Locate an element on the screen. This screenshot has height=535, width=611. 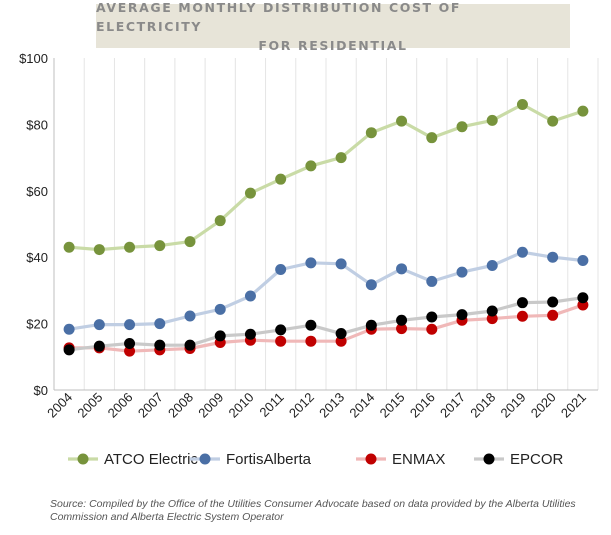
x-tick-label: 2021 is located at coordinates (573, 405).